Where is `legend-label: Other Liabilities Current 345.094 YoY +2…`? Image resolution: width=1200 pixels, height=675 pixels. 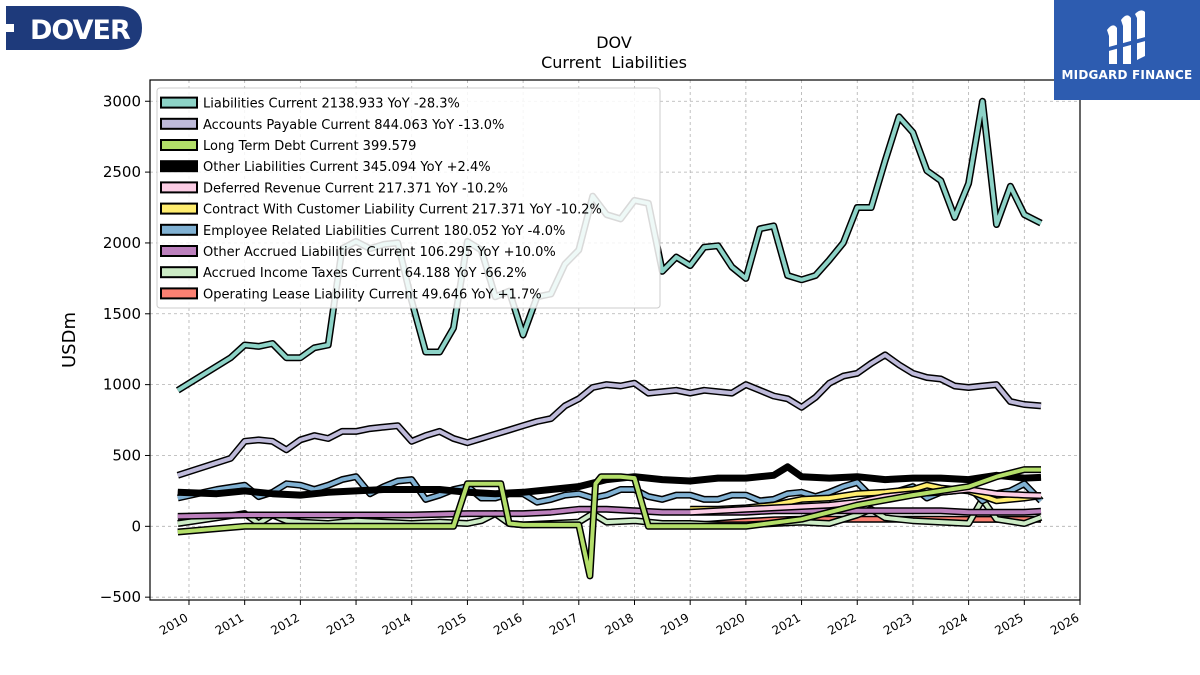
legend-label: Other Liabilities Current 345.094 YoY +2… is located at coordinates (347, 167).